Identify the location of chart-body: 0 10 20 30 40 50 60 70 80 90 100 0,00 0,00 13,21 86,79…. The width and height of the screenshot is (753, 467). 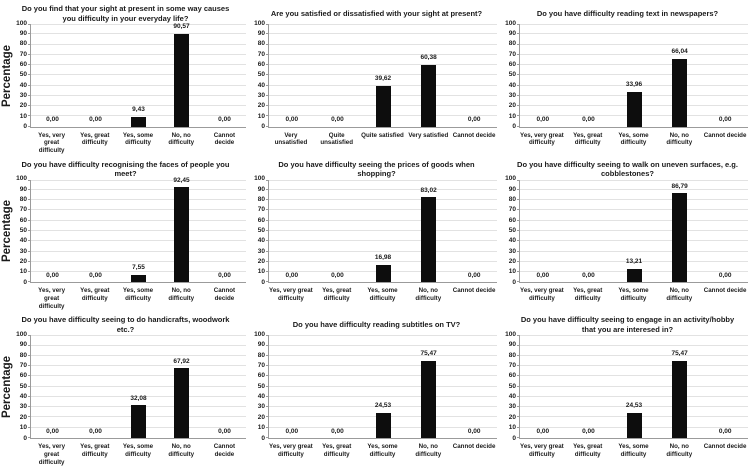
(627, 230).